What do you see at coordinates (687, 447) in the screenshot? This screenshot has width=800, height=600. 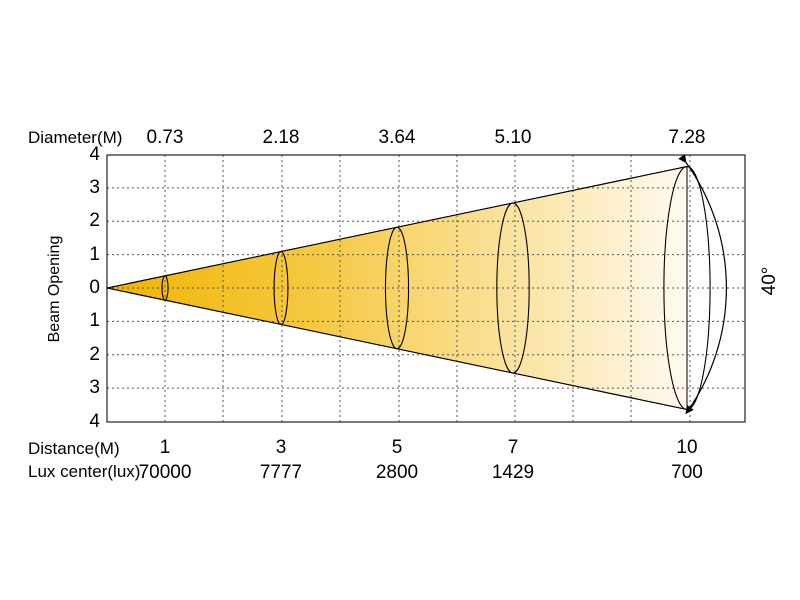 I see `distance-value-label: 10` at bounding box center [687, 447].